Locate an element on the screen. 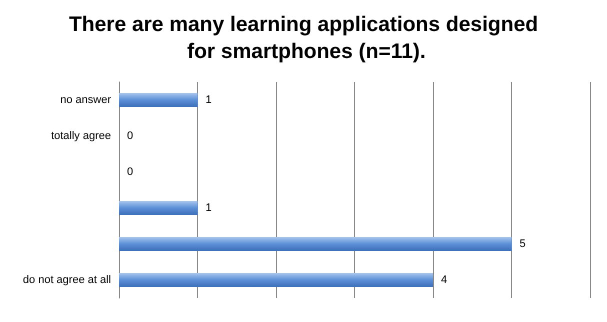 The height and width of the screenshot is (322, 607). y-tick-label: totally agree is located at coordinates (81, 136).